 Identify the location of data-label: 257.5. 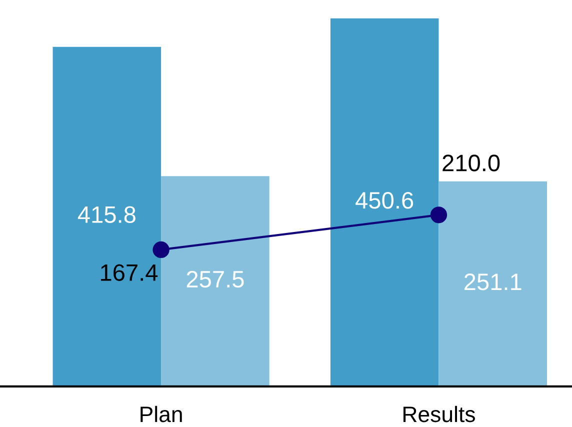
(215, 279).